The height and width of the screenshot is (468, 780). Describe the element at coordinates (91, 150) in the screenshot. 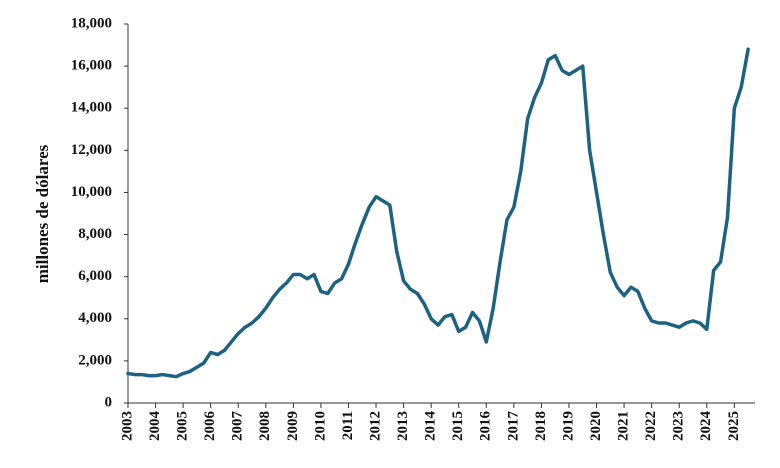

I see `y-tick-label: 12,000` at that location.